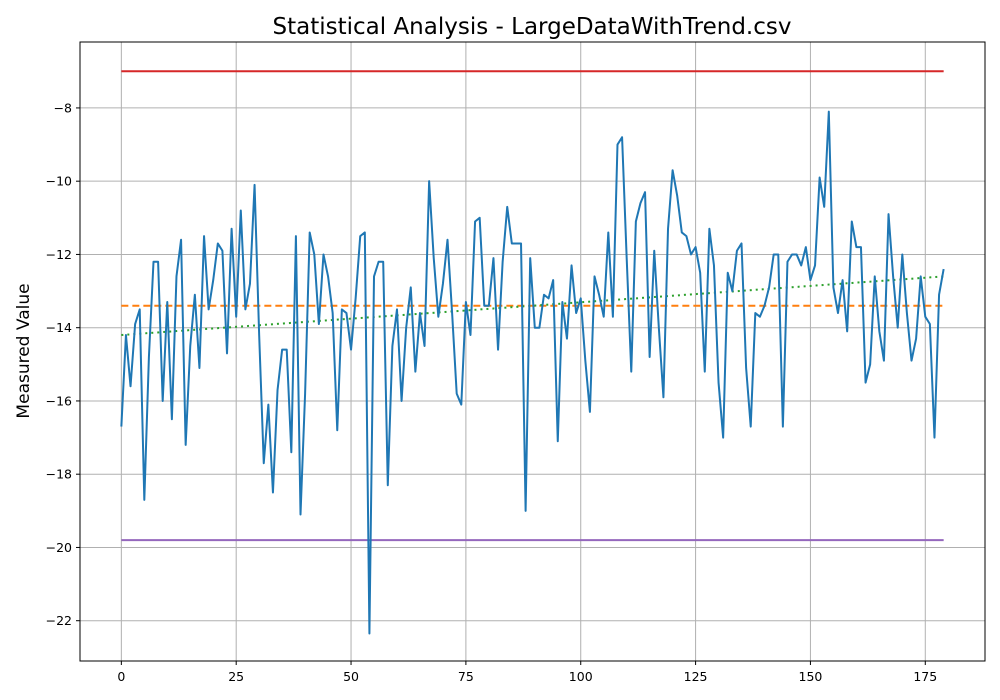 The image size is (1000, 700). What do you see at coordinates (527, 672) in the screenshot?
I see `x-axis: 0 25 50 75 100 125 150 175` at bounding box center [527, 672].